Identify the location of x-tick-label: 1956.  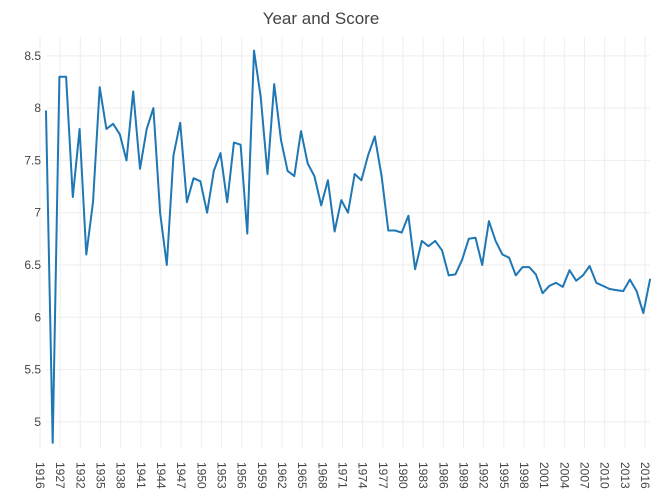
(242, 475).